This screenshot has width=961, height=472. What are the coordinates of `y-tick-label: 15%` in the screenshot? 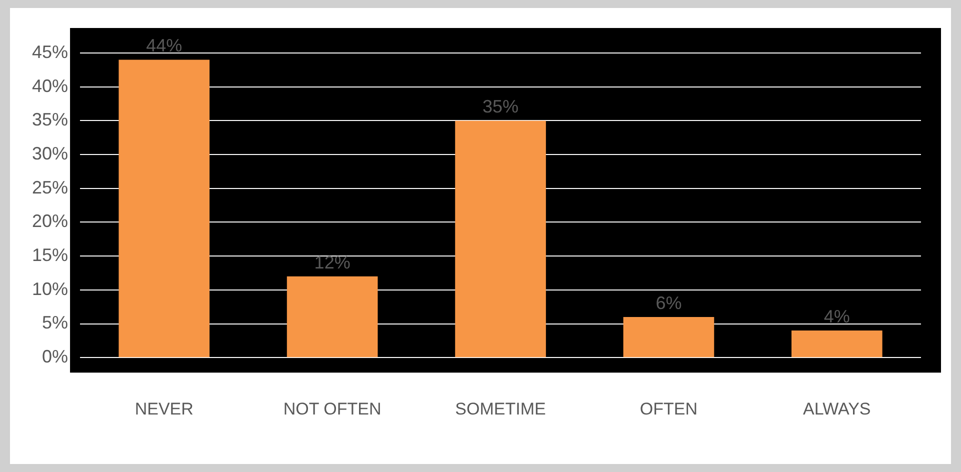 It's located at (50, 255).